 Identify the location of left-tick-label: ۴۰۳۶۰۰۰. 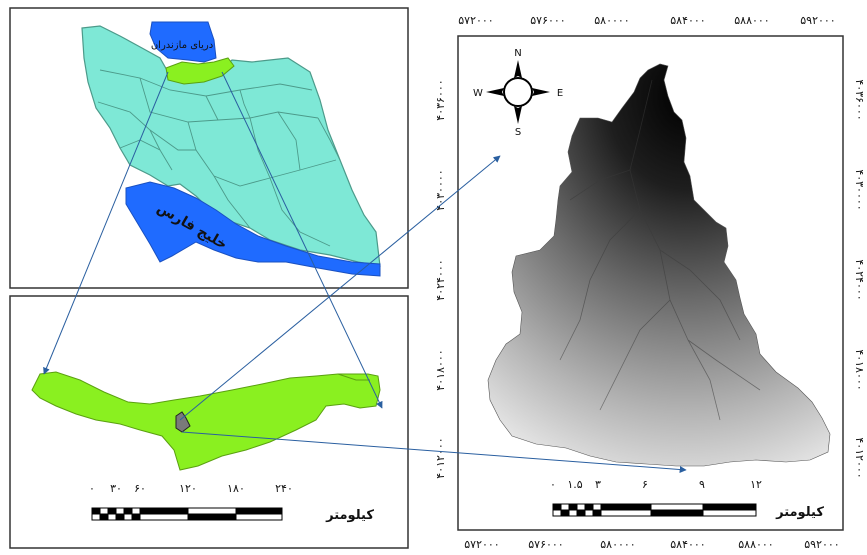
(440, 99).